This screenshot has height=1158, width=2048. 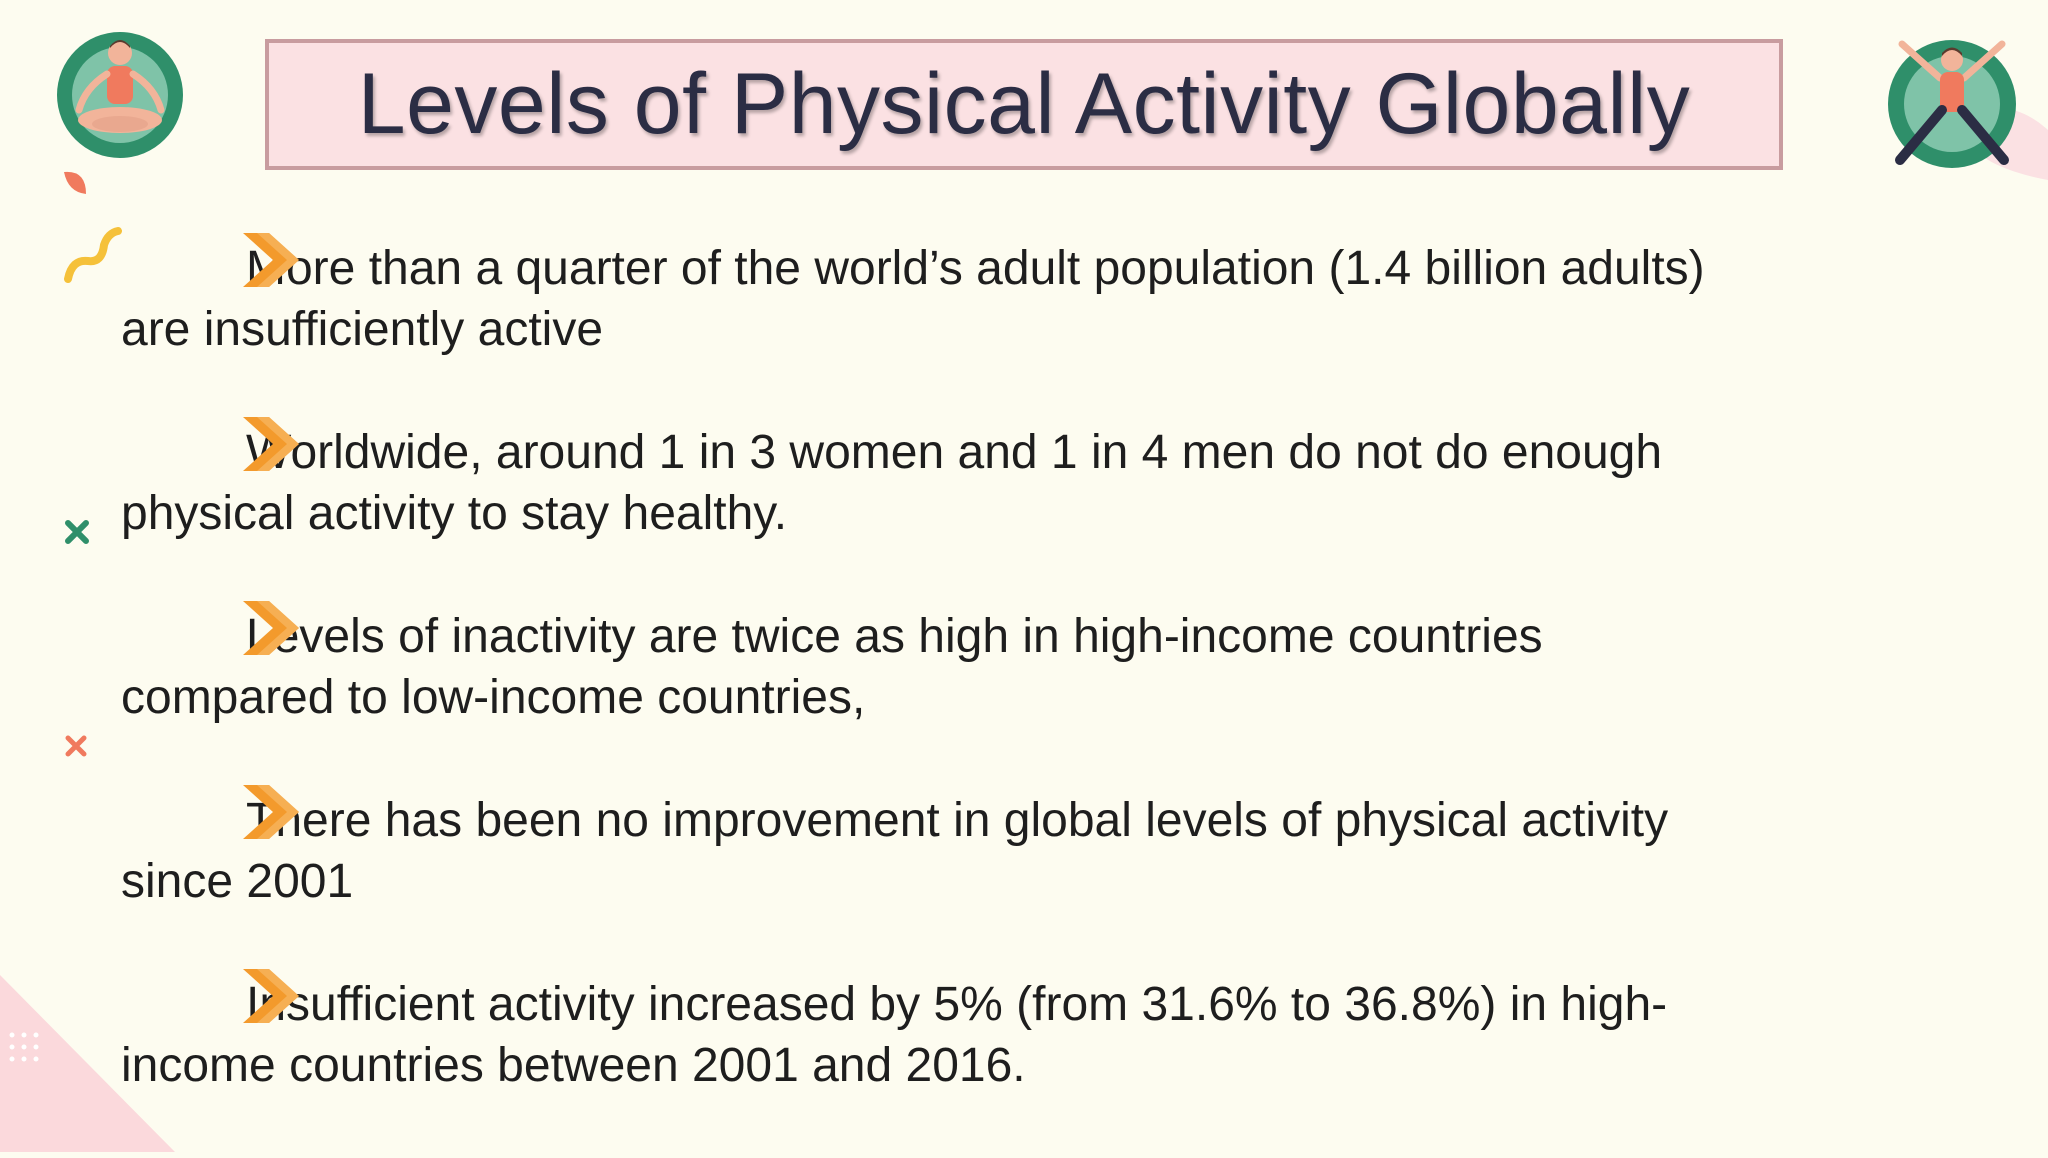 What do you see at coordinates (77, 532) in the screenshot?
I see `x-mark-green-icon` at bounding box center [77, 532].